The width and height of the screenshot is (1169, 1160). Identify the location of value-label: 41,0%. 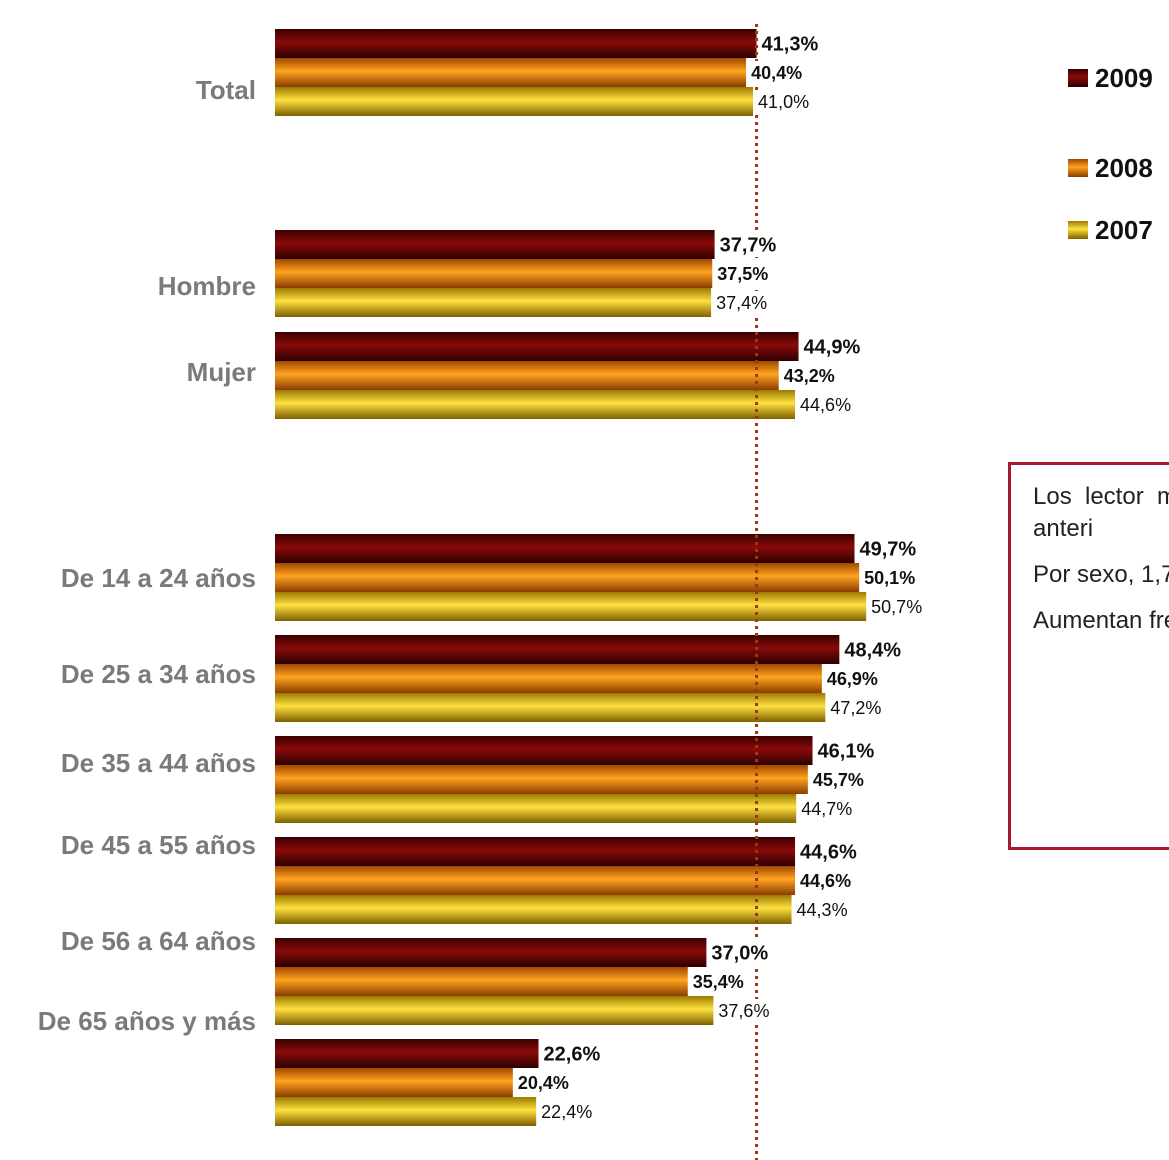
(783, 102).